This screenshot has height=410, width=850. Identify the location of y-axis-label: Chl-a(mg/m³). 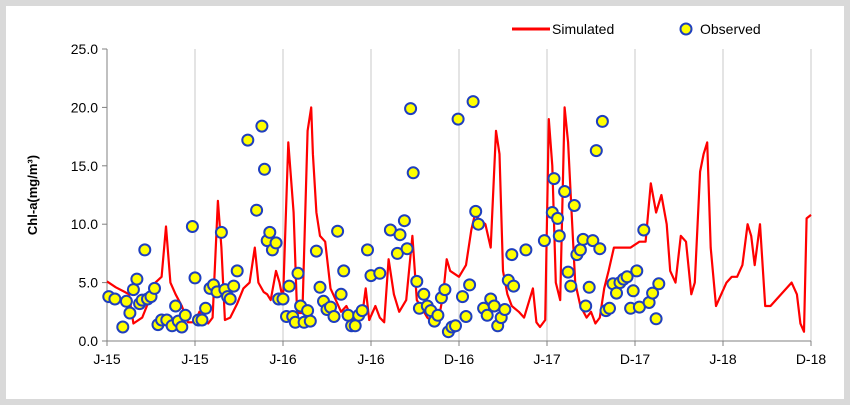
(32, 195).